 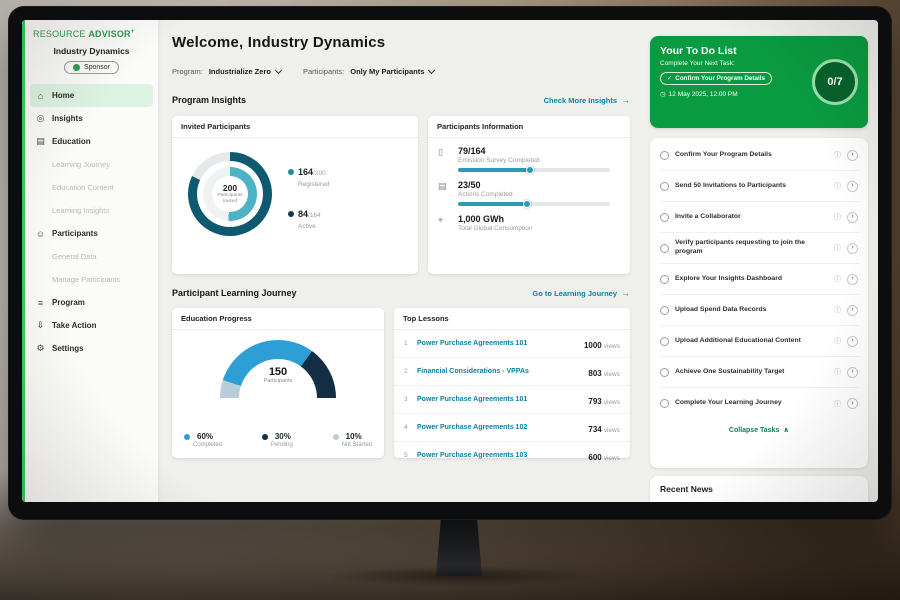 What do you see at coordinates (592, 345) in the screenshot?
I see `lesson-views: 1000` at bounding box center [592, 345].